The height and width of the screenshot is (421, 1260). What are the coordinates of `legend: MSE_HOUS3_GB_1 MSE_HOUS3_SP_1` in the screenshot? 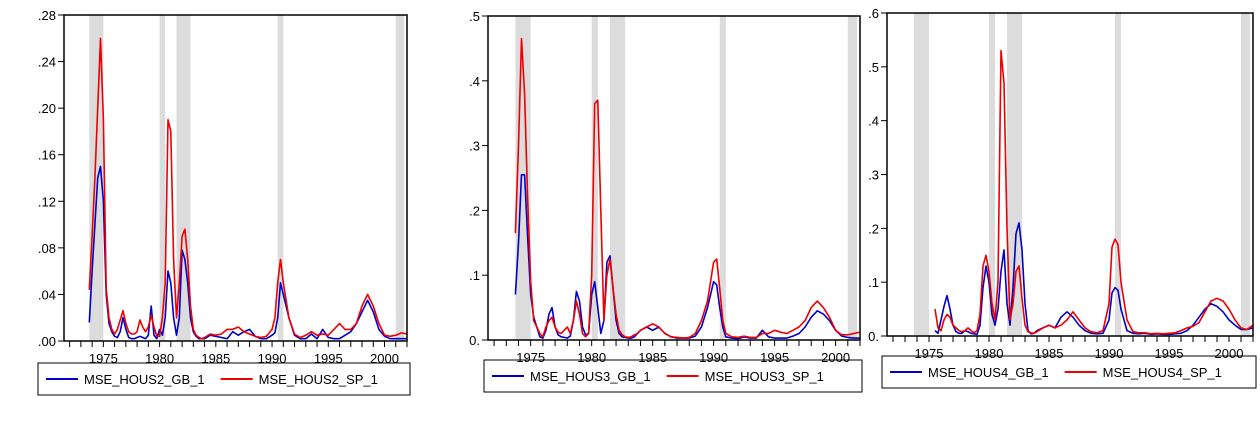 It's located at (673, 376).